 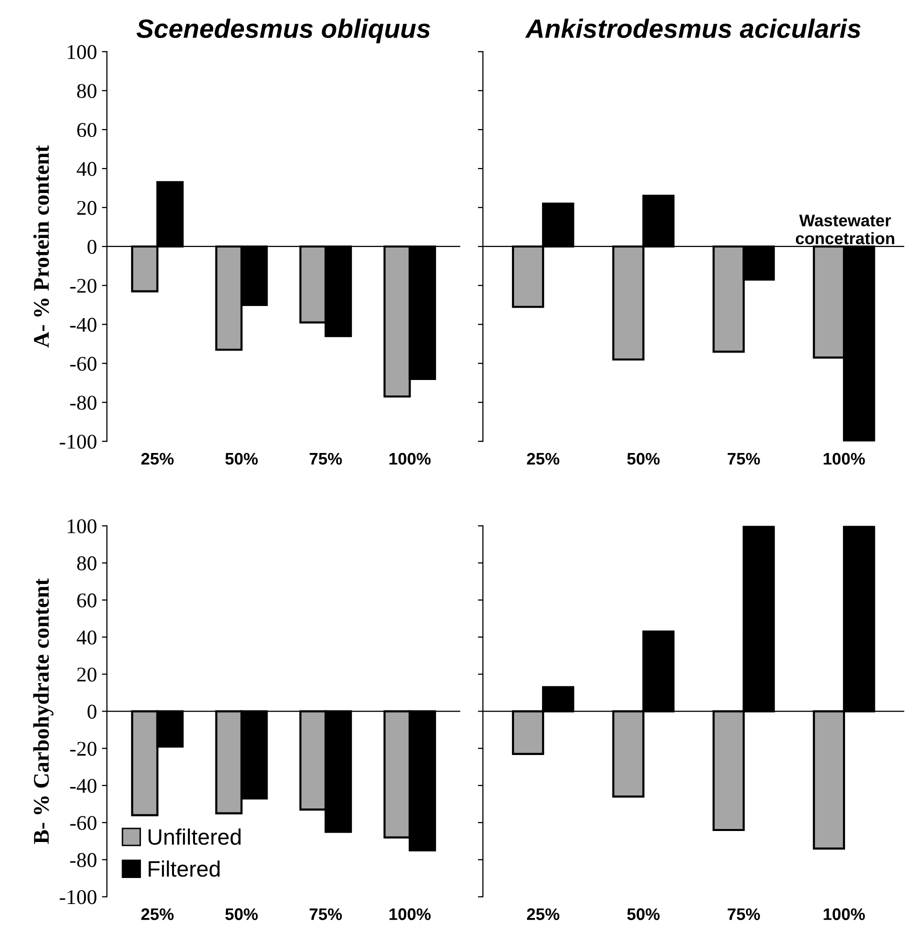 What do you see at coordinates (194, 836) in the screenshot?
I see `legend-label: Unfiltered` at bounding box center [194, 836].